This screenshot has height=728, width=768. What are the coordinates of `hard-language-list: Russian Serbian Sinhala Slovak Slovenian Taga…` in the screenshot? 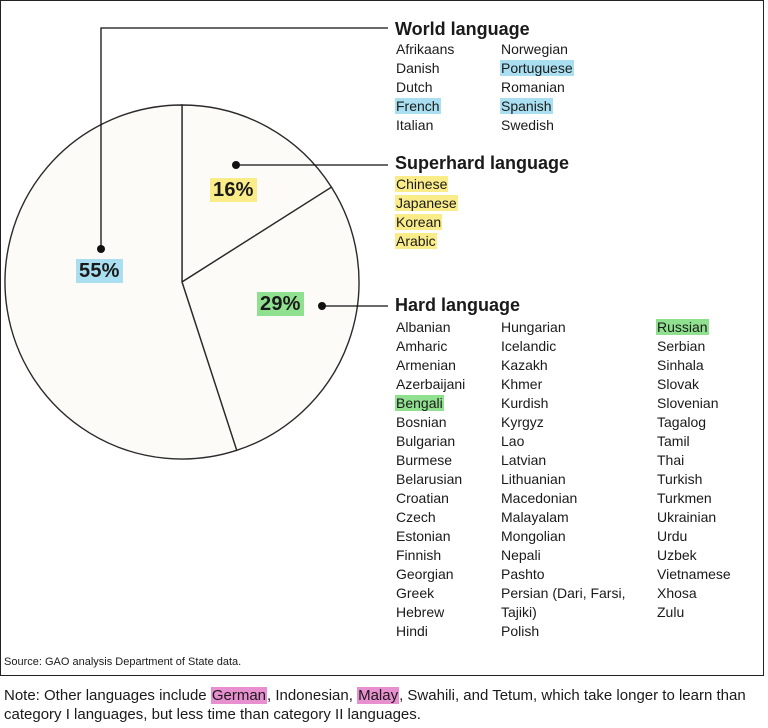 It's located at (694, 470).